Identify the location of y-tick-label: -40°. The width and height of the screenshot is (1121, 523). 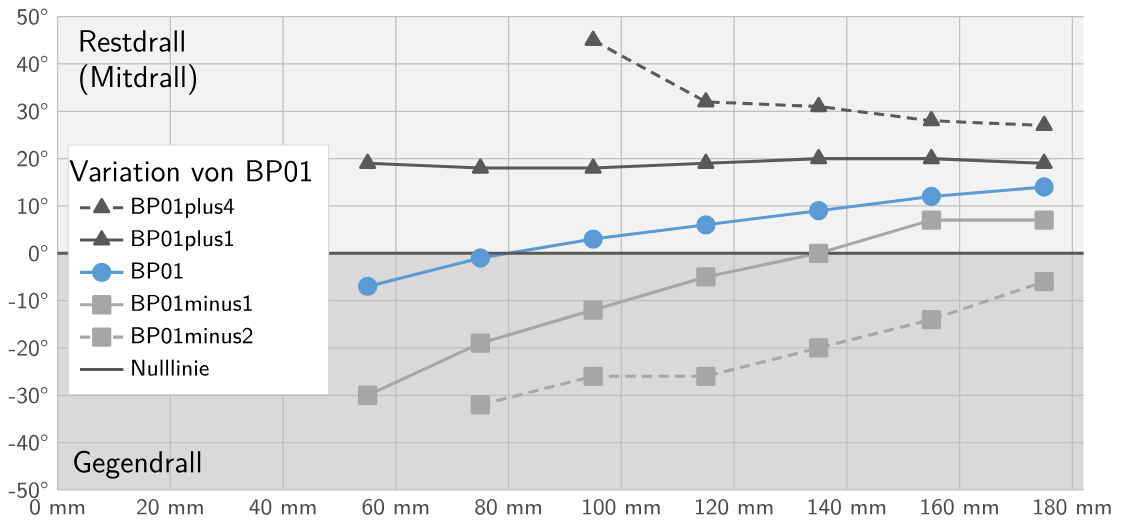
(28, 442).